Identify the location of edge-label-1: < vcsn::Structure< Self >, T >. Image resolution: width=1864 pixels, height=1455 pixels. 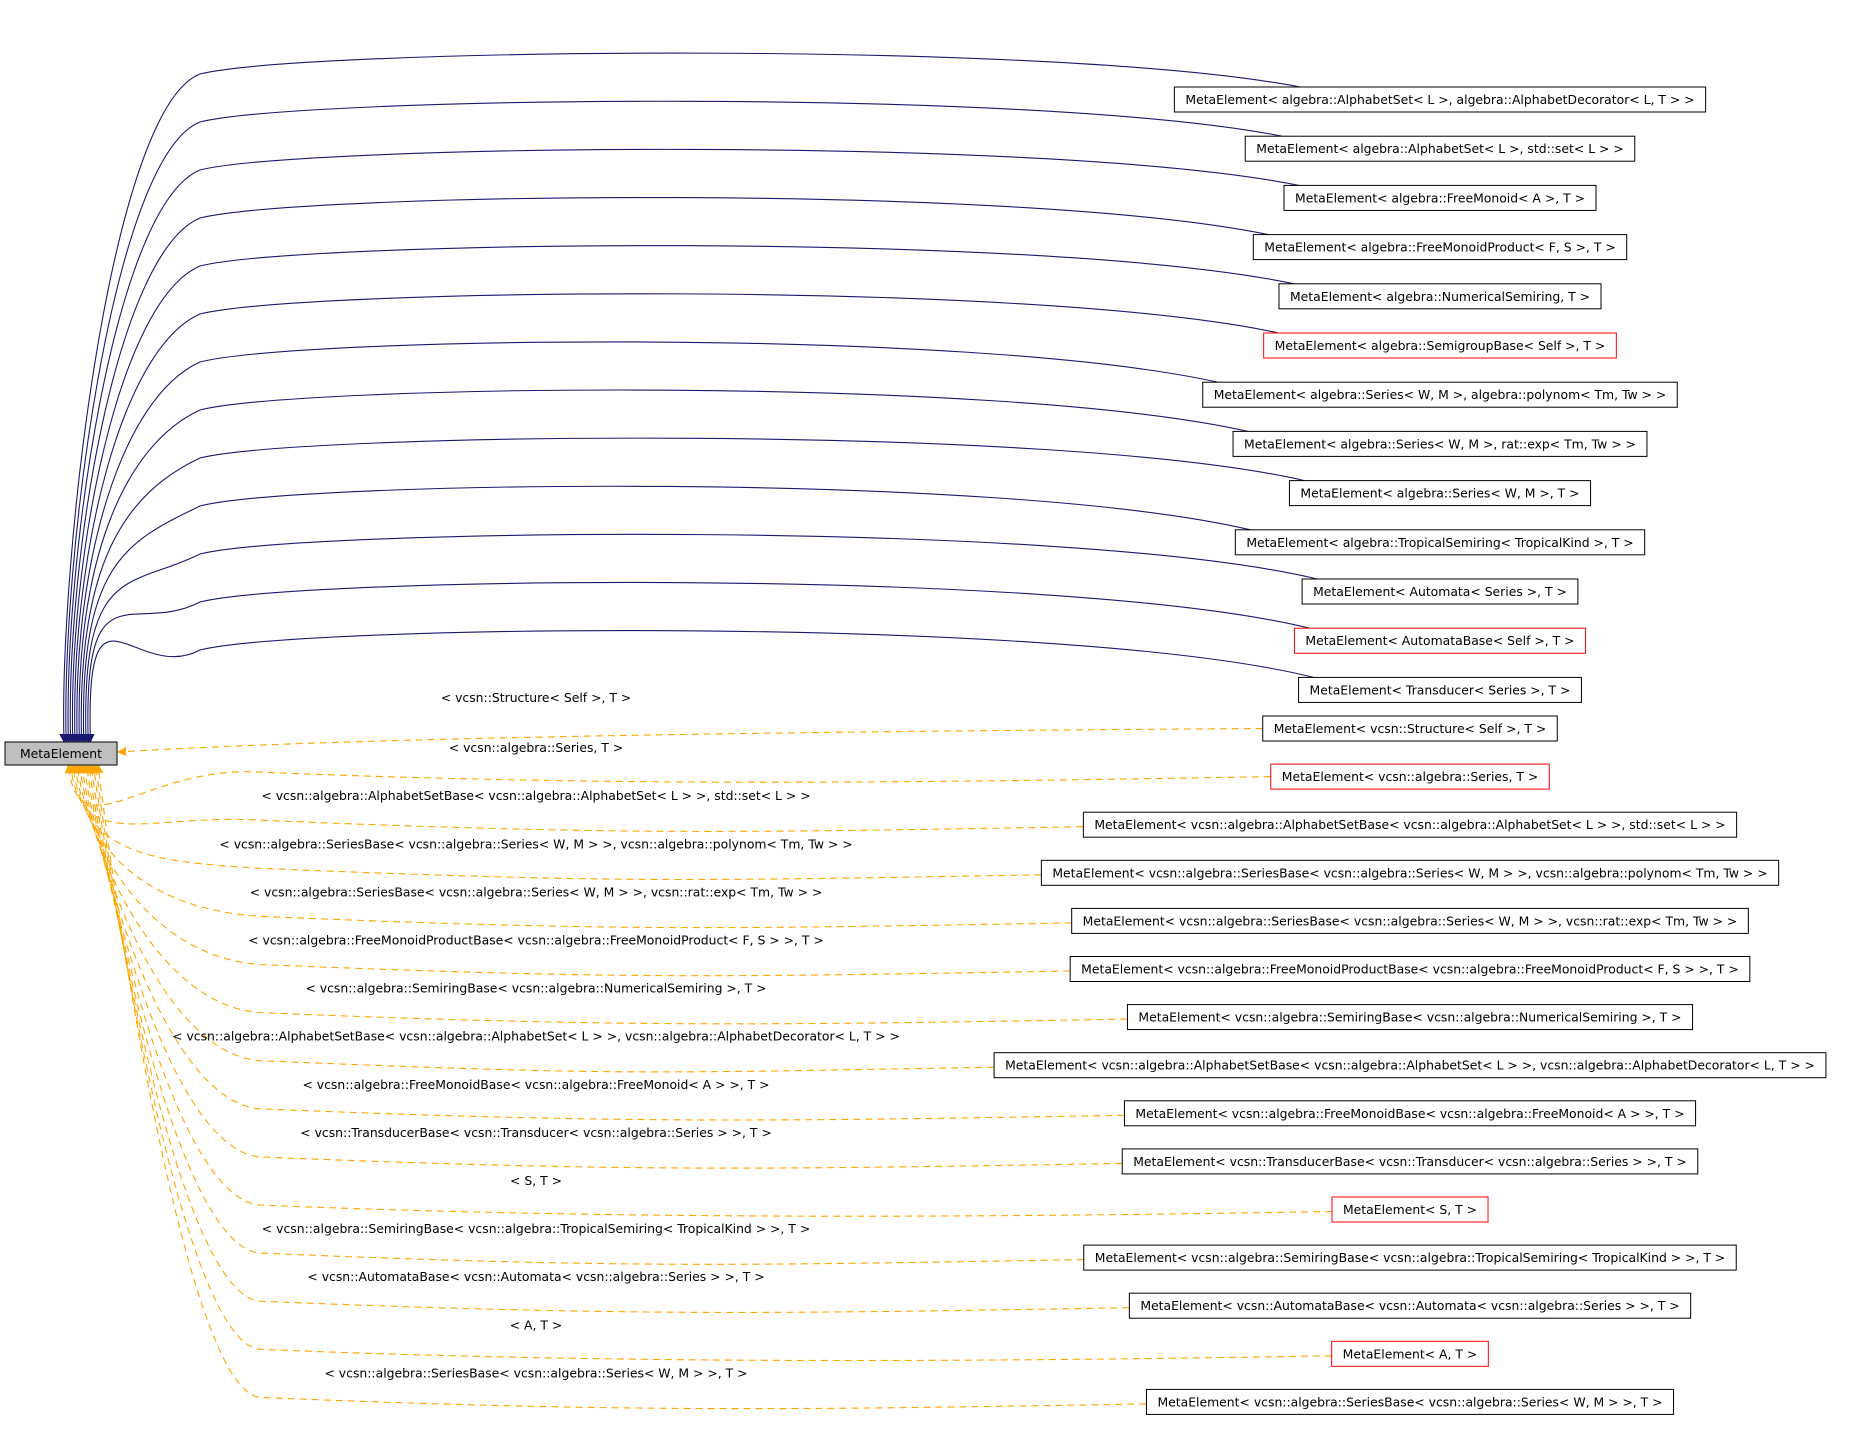
(536, 697).